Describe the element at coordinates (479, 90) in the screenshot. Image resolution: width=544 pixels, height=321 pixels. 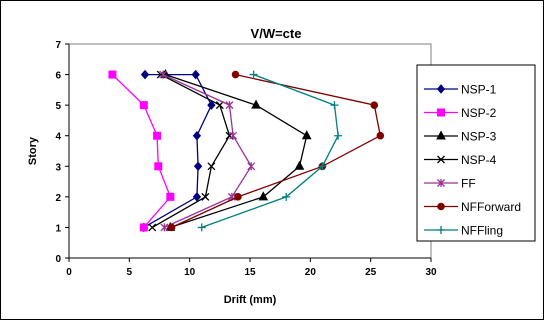
I see `legend-label: NSP-1` at that location.